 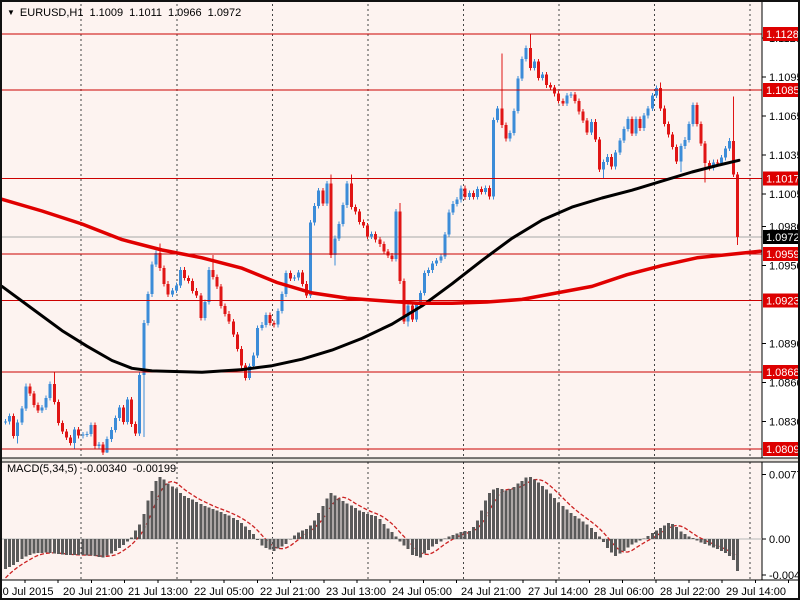 I want to click on price-level-badge-label: 1.0923, so click(x=783, y=302).